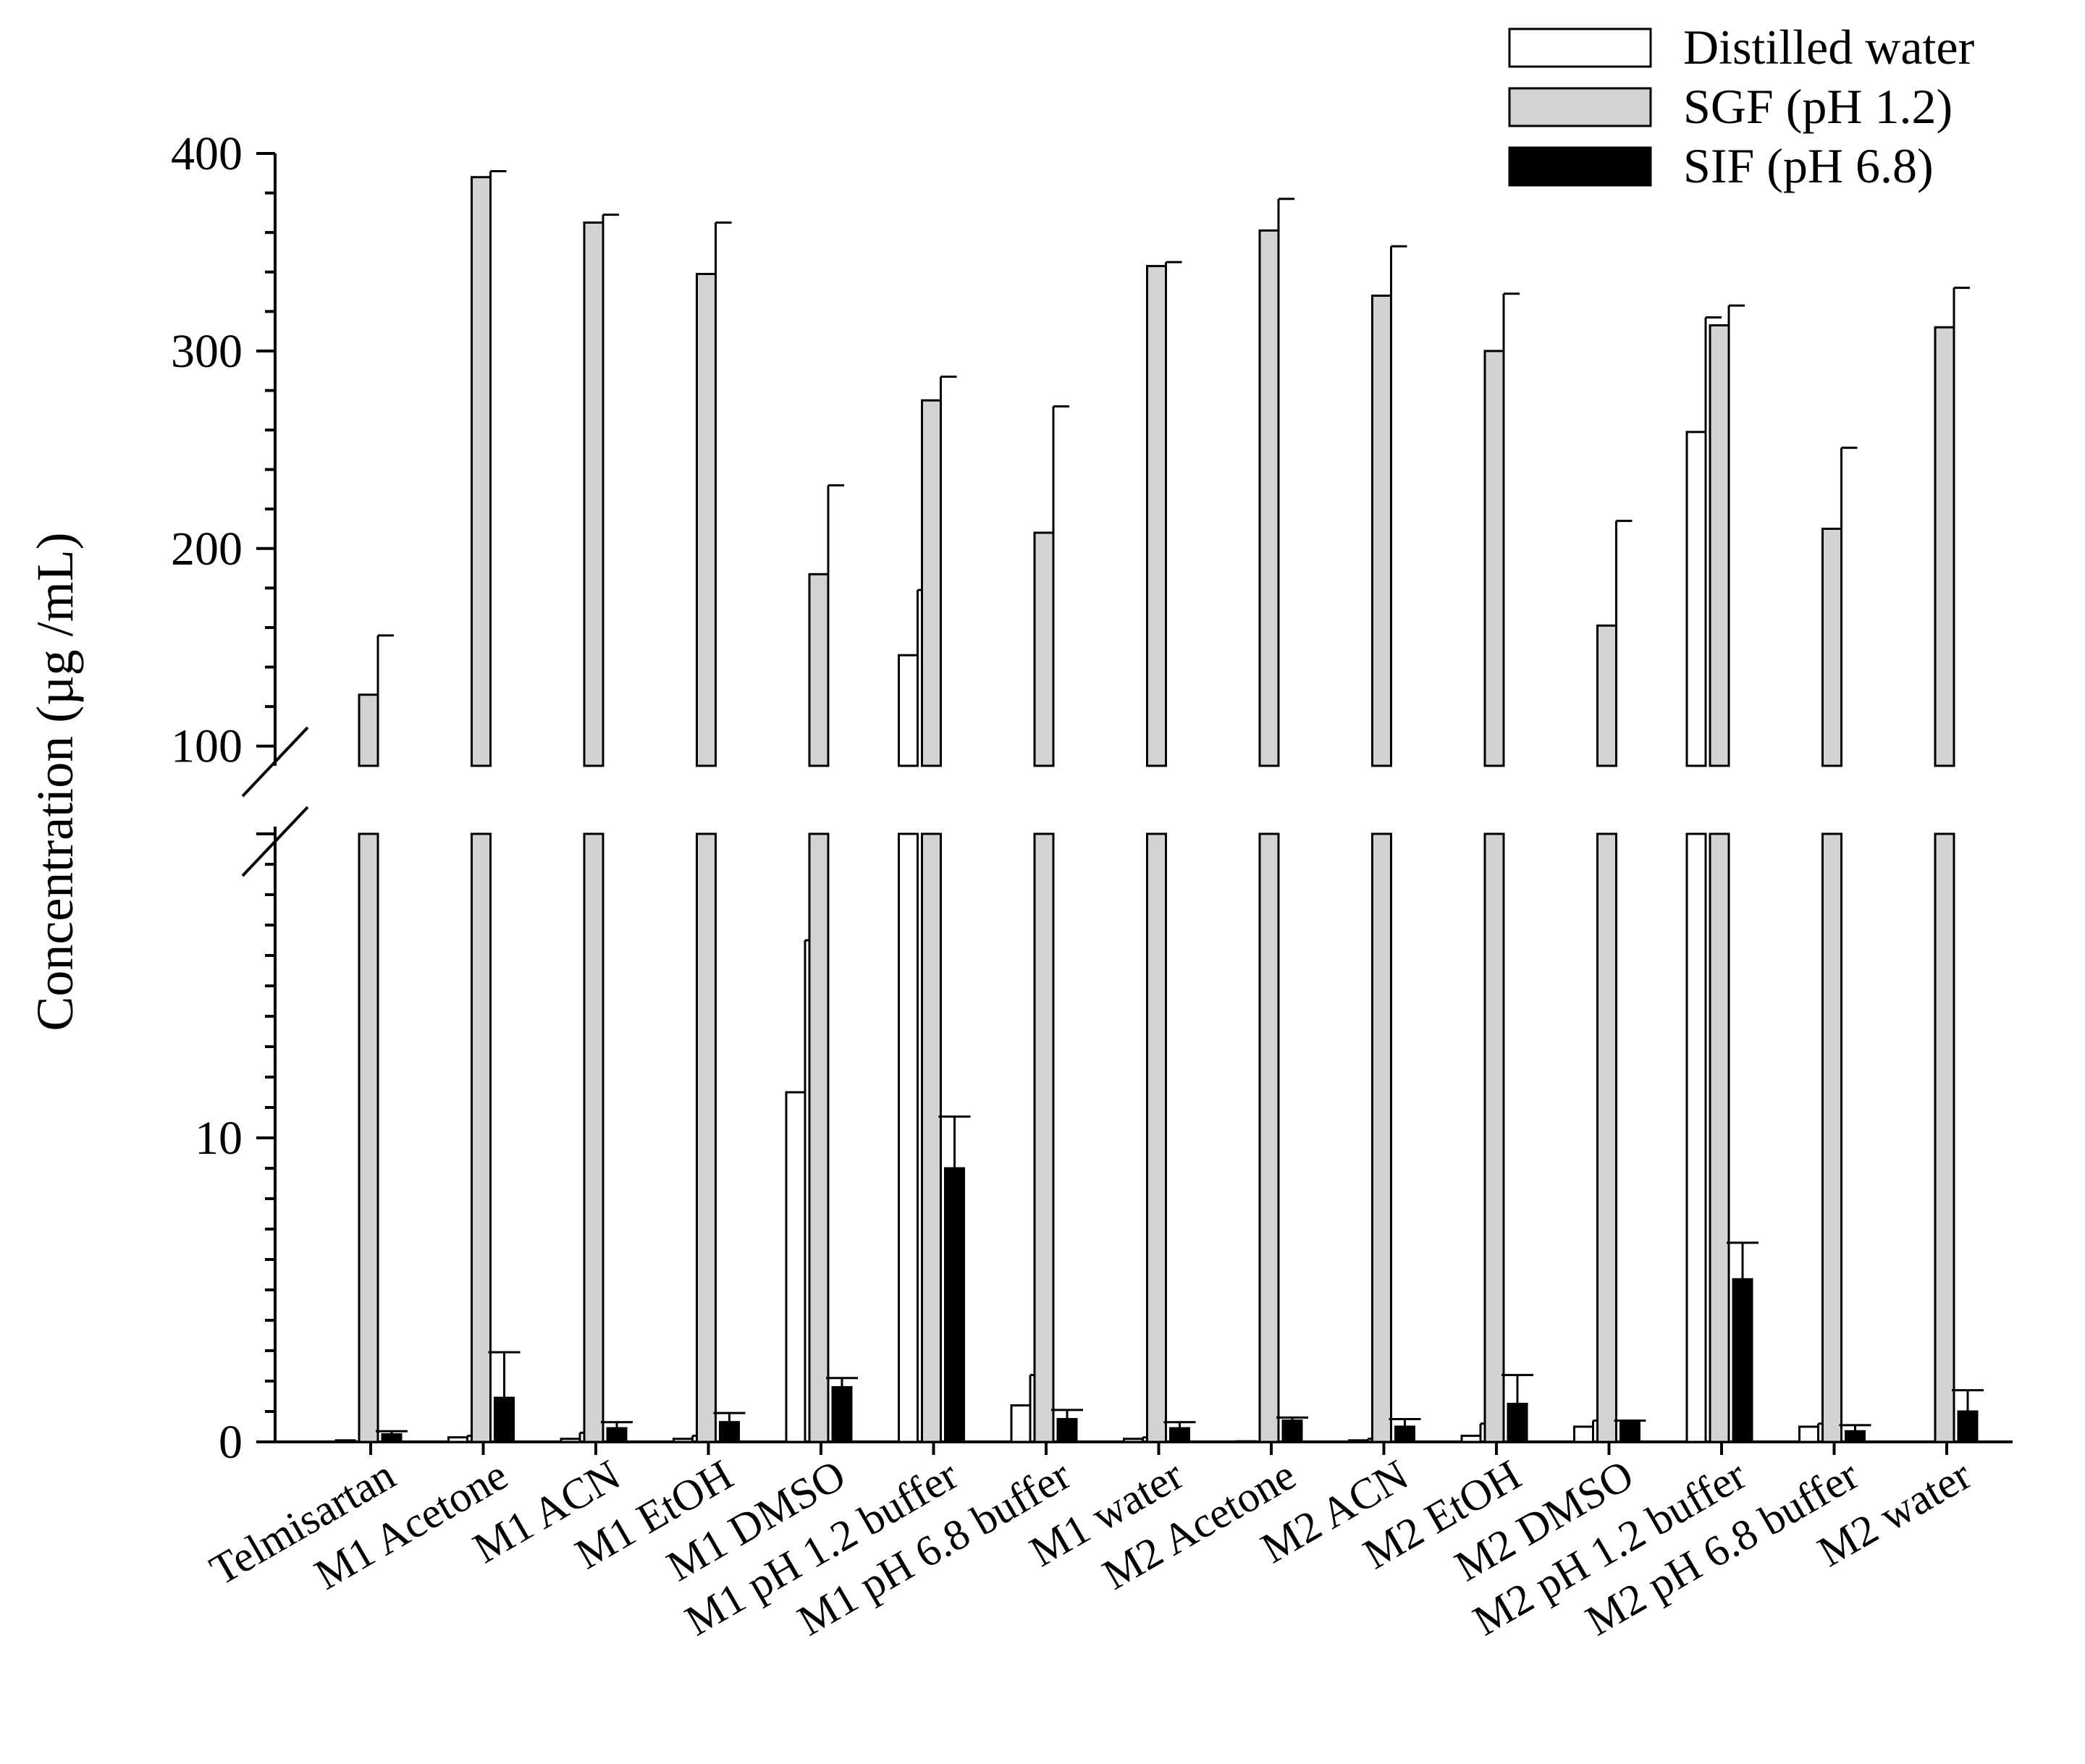  I want to click on y-tick-label: 400, so click(207, 153).